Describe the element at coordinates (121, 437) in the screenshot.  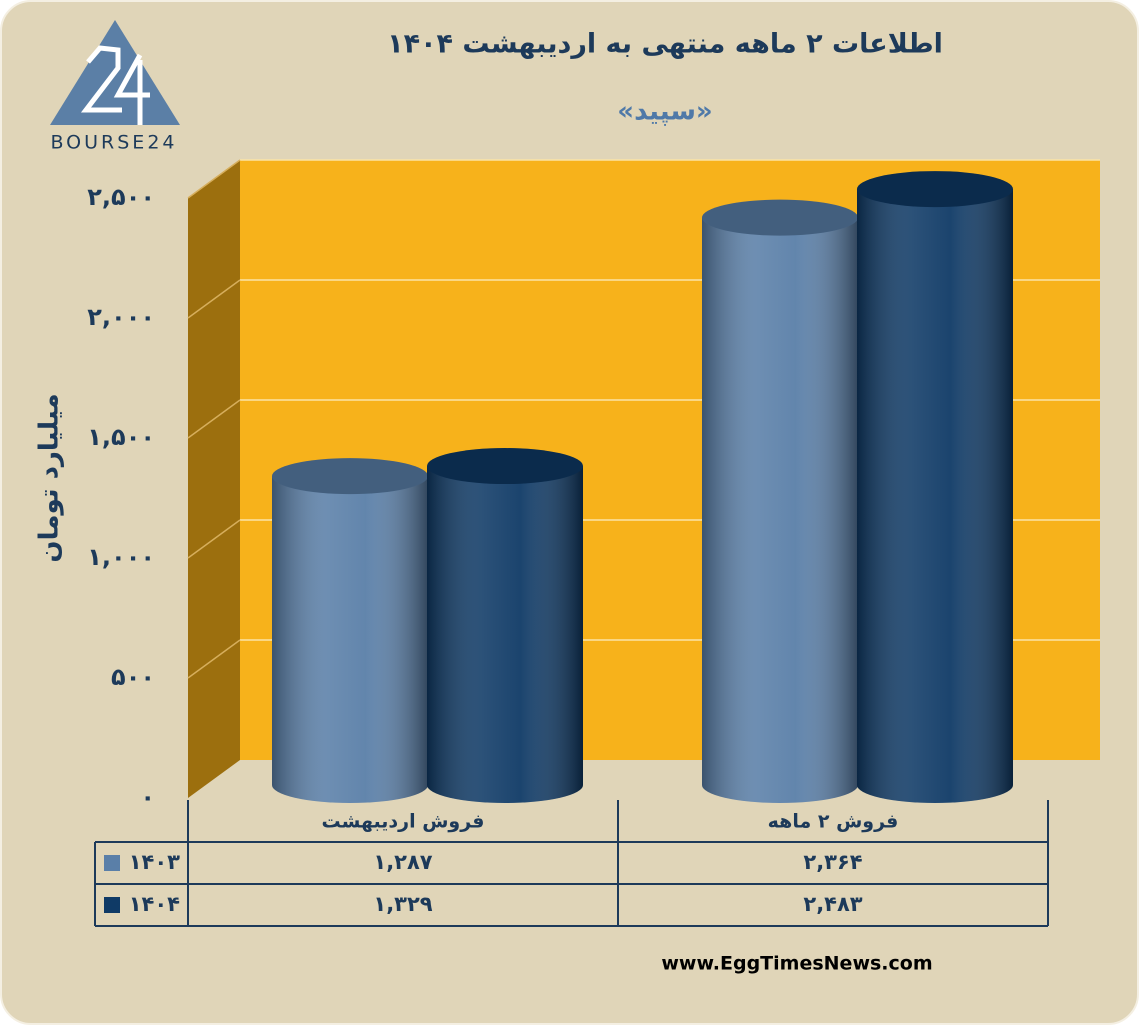
I see `y-tick-label: ۱,۵۰۰` at that location.